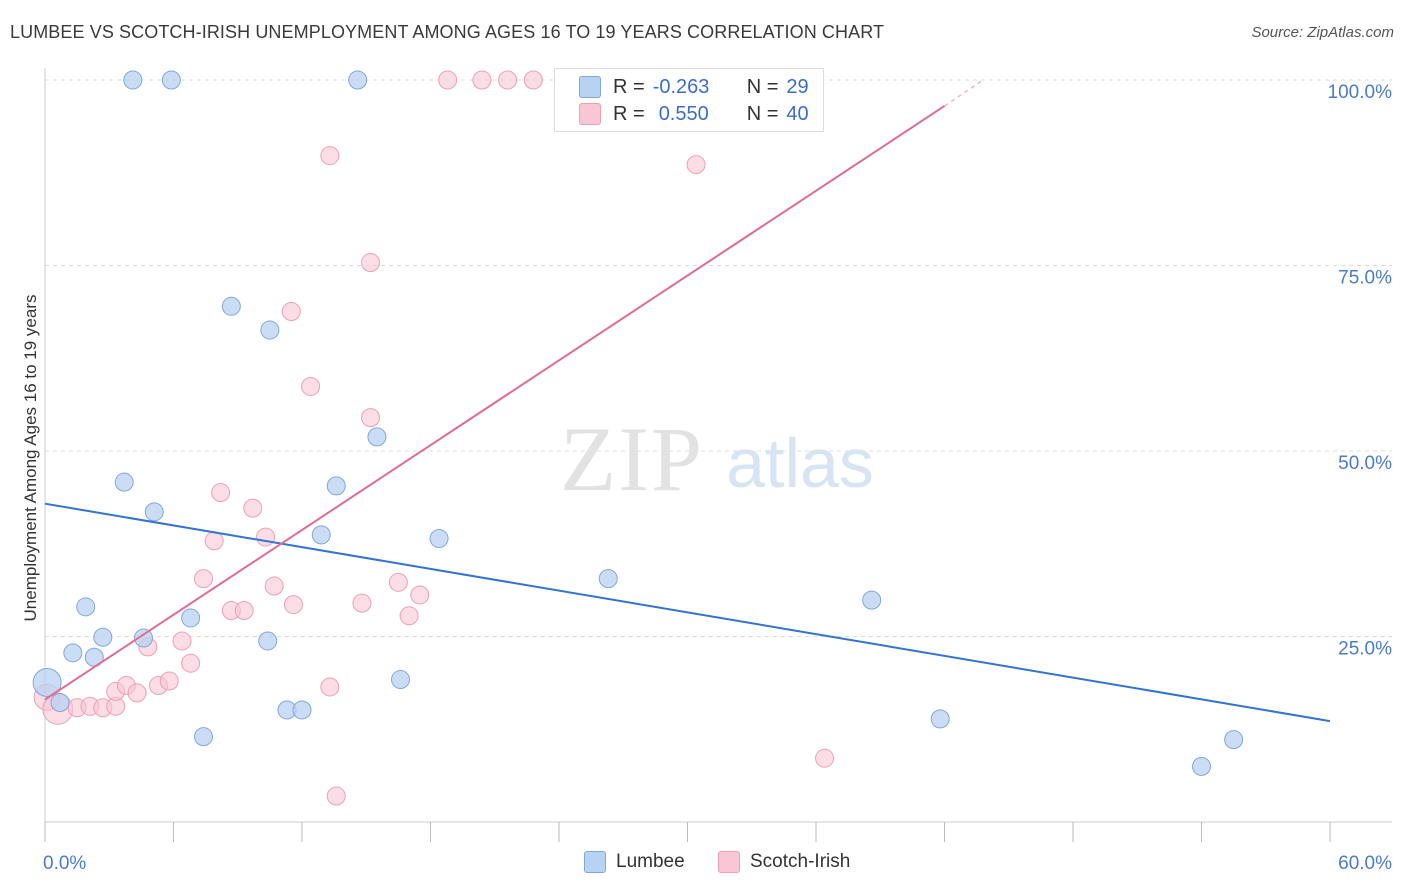 This screenshot has height=892, width=1406. What do you see at coordinates (681, 86) in the screenshot?
I see `lumbee-r-value: -0.263` at bounding box center [681, 86].